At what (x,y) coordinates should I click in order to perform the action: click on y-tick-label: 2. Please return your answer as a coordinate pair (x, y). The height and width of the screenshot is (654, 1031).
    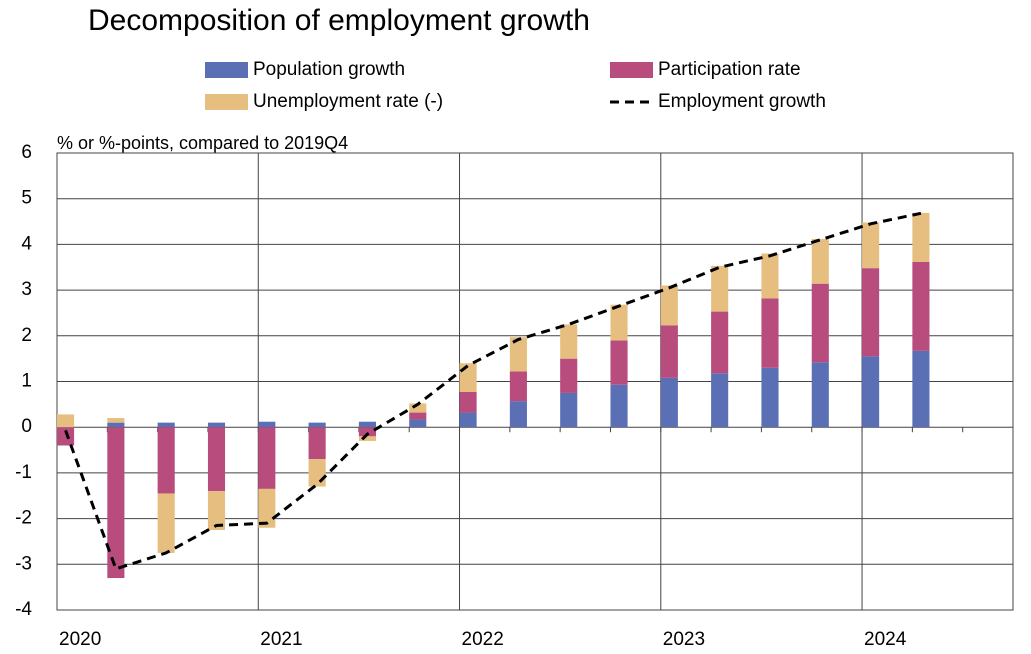
    Looking at the image, I should click on (26, 335).